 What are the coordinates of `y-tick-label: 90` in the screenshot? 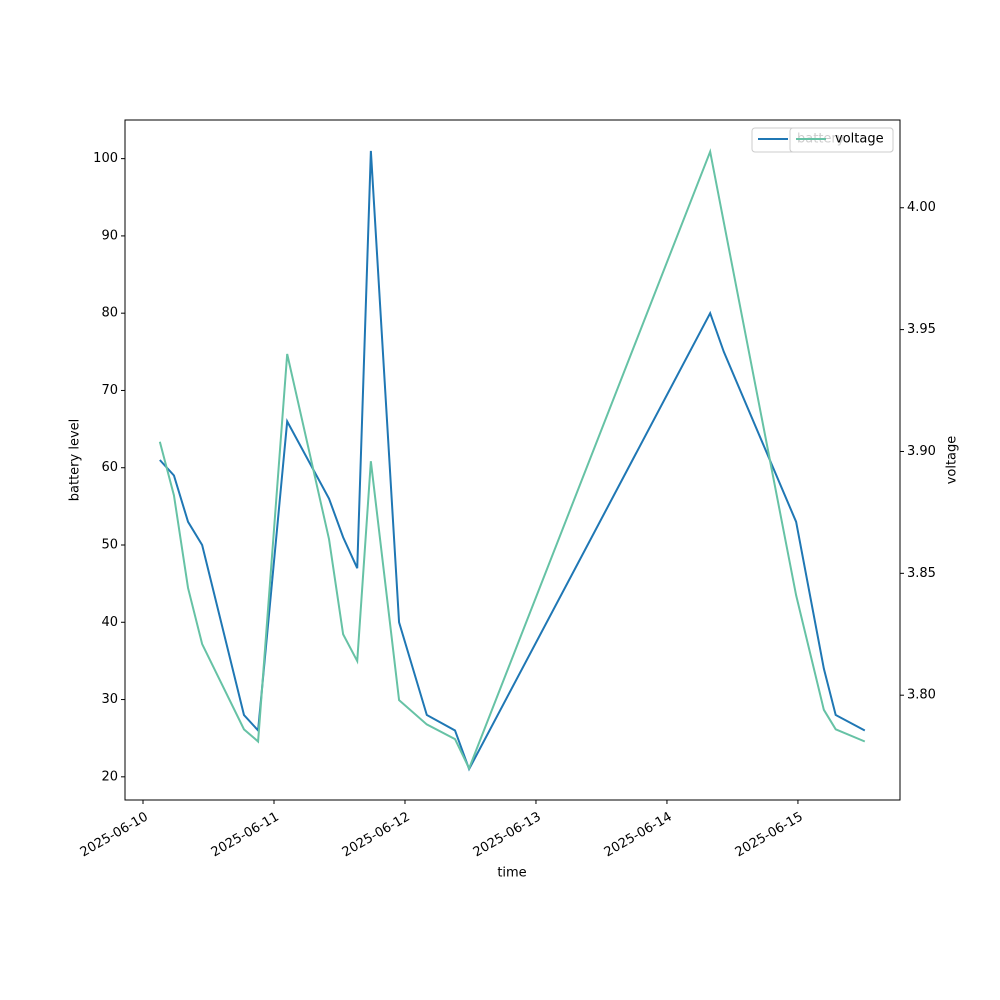 It's located at (109, 235).